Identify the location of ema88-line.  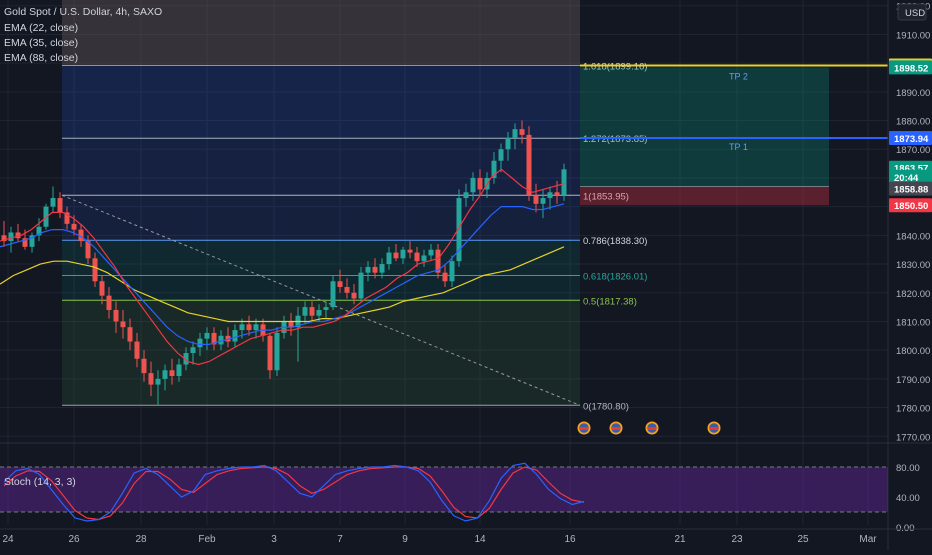
(282, 284).